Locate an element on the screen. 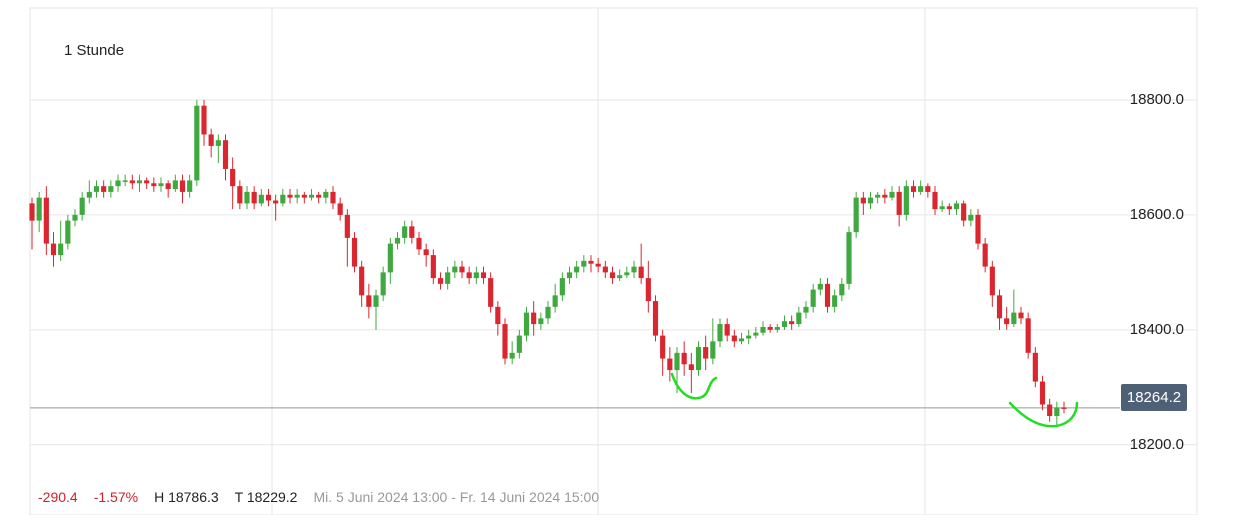  change-absolute: -290.4 is located at coordinates (58, 497).